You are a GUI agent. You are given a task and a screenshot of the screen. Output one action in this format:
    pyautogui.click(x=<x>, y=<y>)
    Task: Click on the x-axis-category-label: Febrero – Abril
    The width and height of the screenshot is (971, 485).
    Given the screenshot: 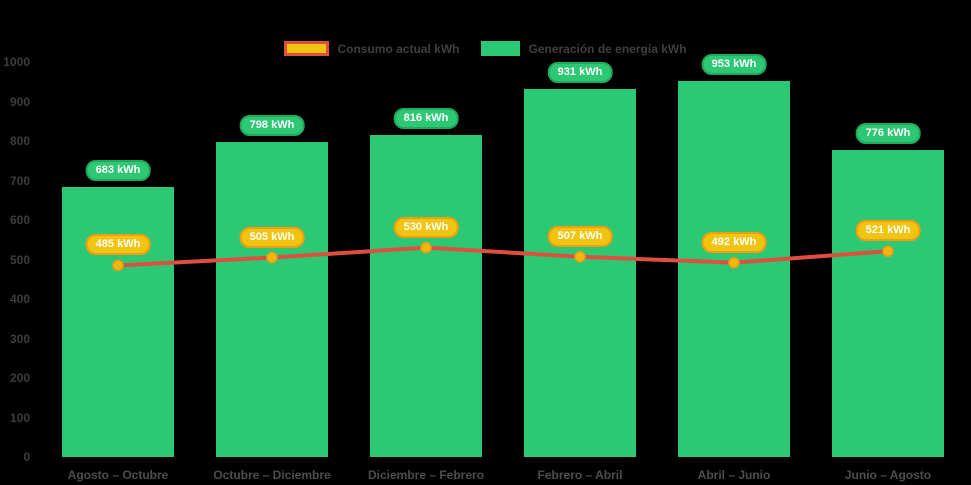 What is the action you would take?
    pyautogui.click(x=580, y=475)
    